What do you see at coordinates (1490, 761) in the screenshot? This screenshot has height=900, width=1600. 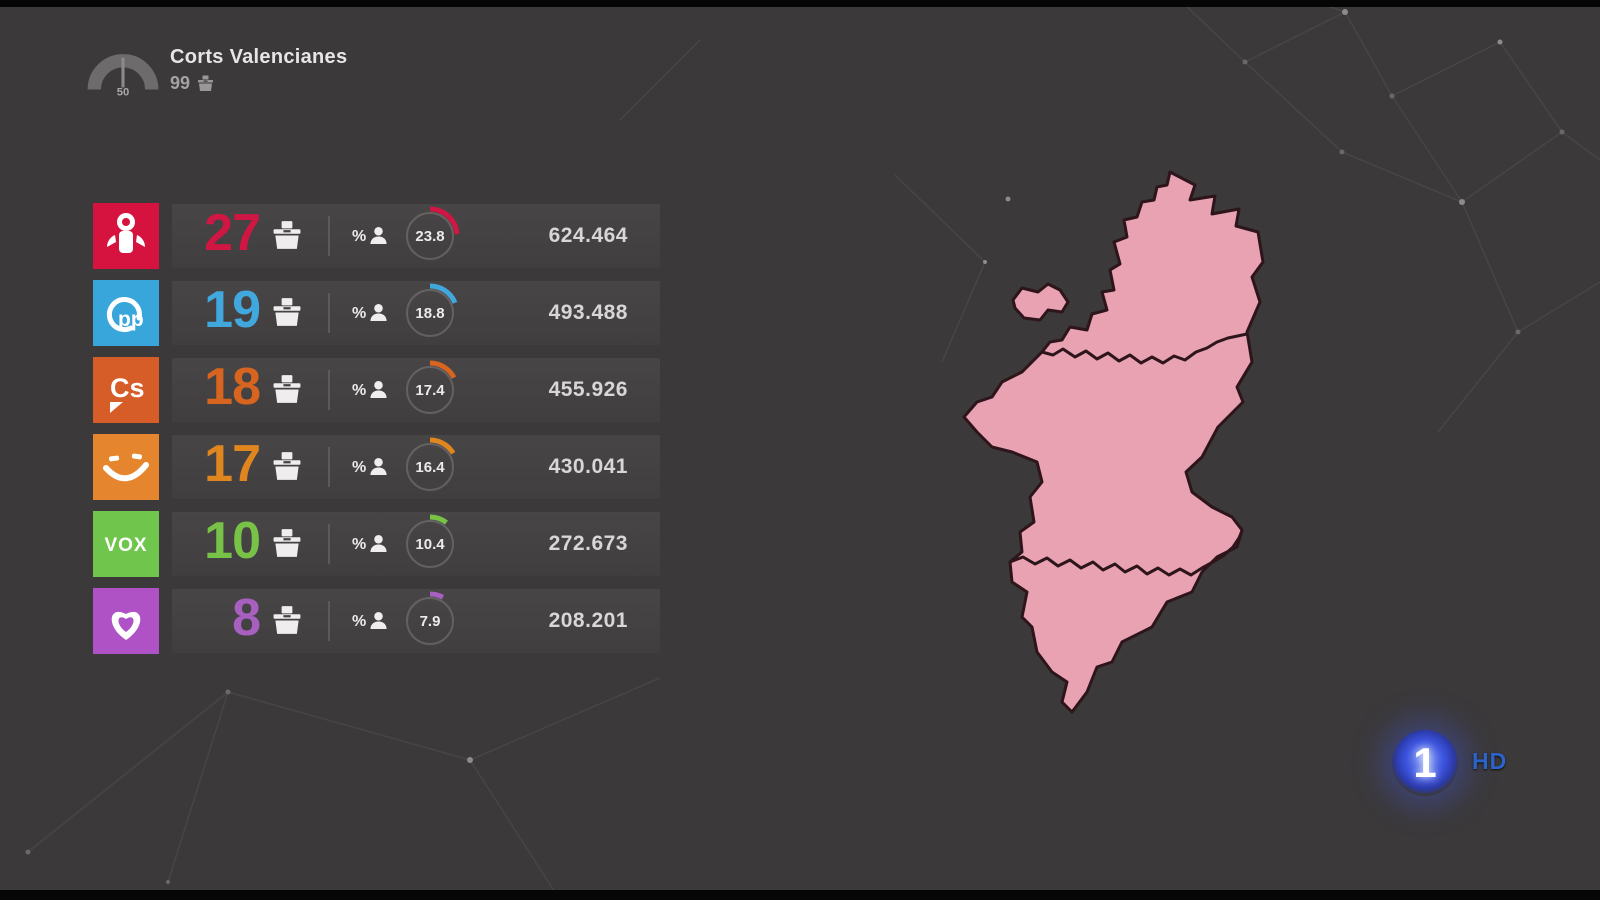 I see `hd-badge: HD` at bounding box center [1490, 761].